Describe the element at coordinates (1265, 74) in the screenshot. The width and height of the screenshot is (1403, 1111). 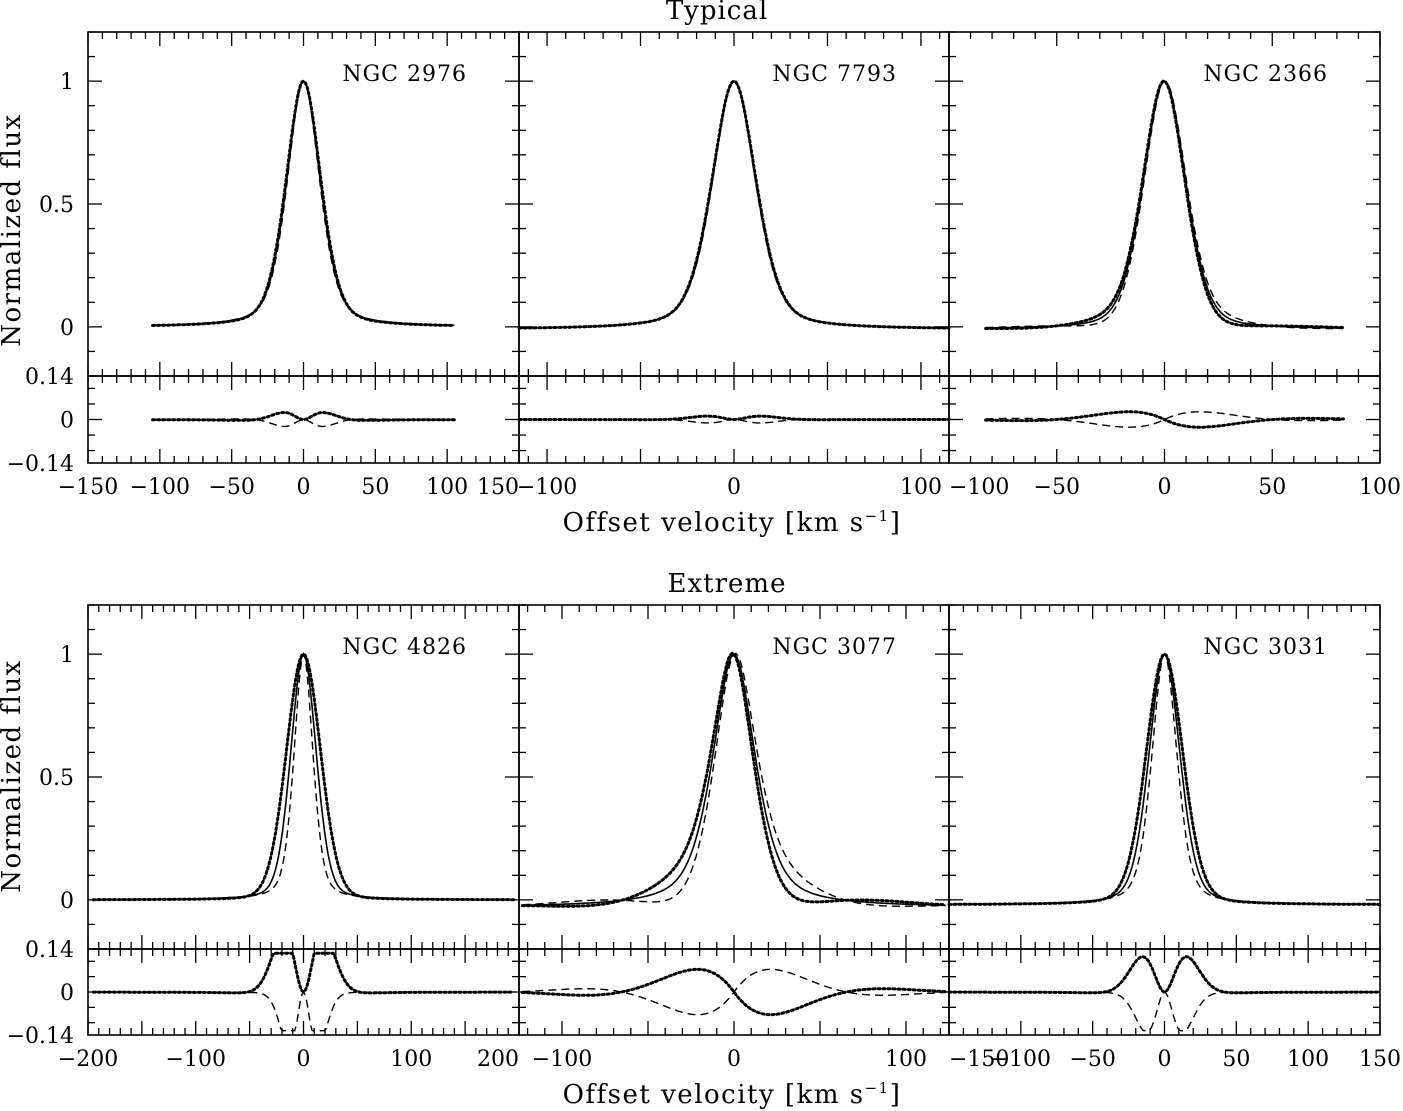
I see `galaxy-label: NGC 2366` at that location.